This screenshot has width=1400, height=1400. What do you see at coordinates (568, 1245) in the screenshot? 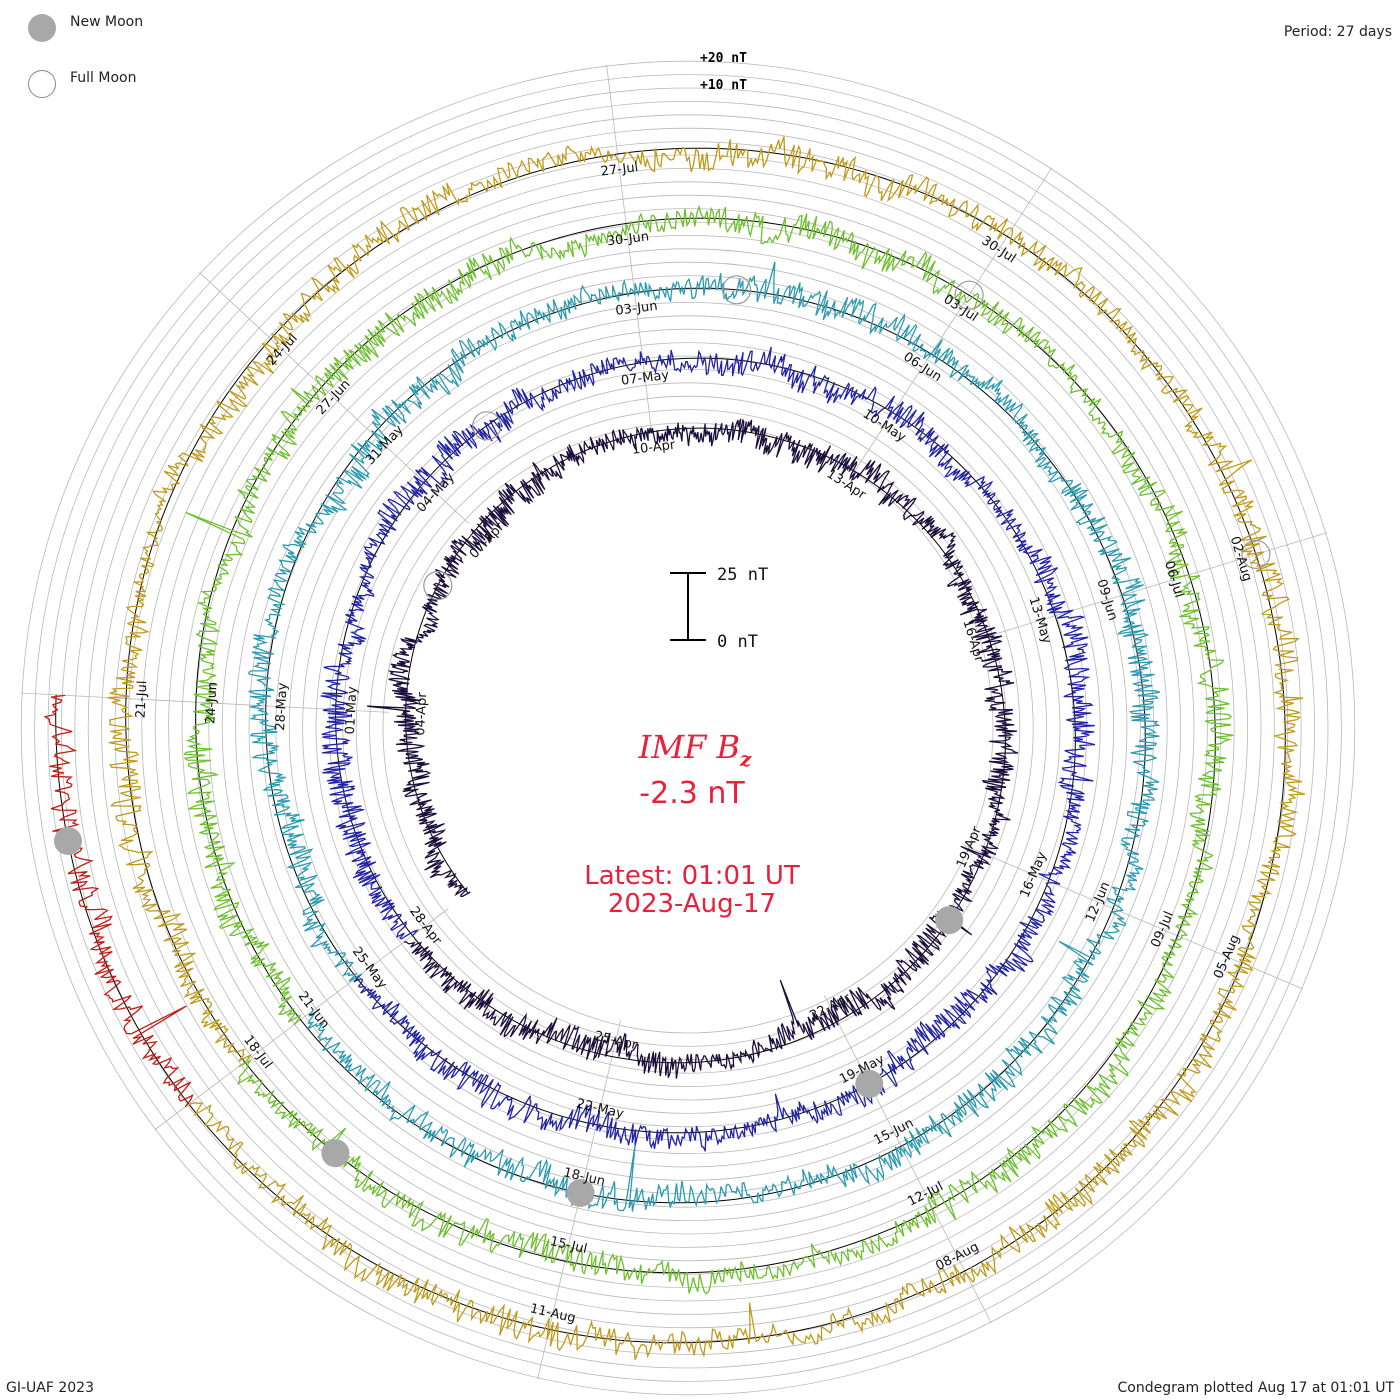
I see `date-label: 15-Jul` at bounding box center [568, 1245].